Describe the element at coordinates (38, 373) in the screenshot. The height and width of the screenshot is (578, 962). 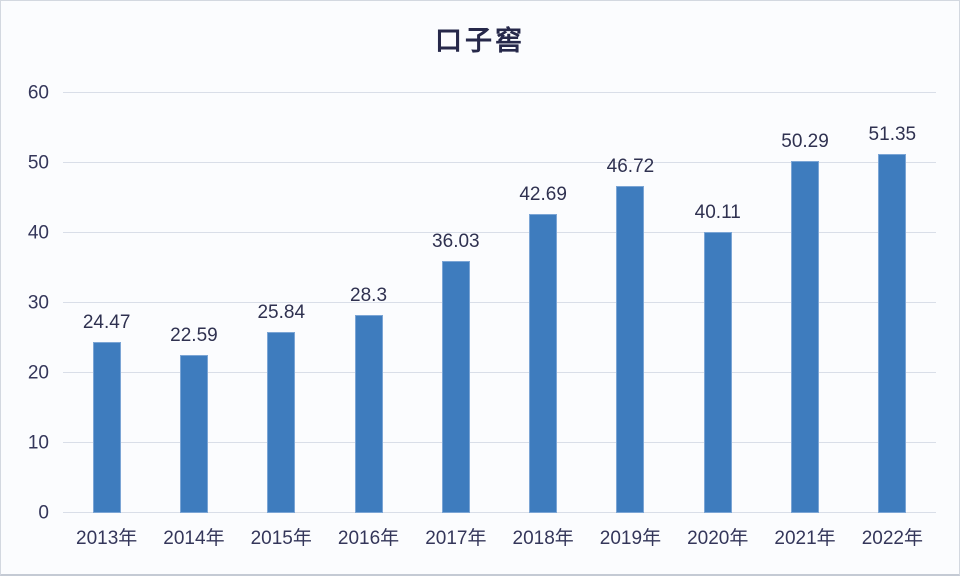
I see `y-tick-label: 20` at that location.